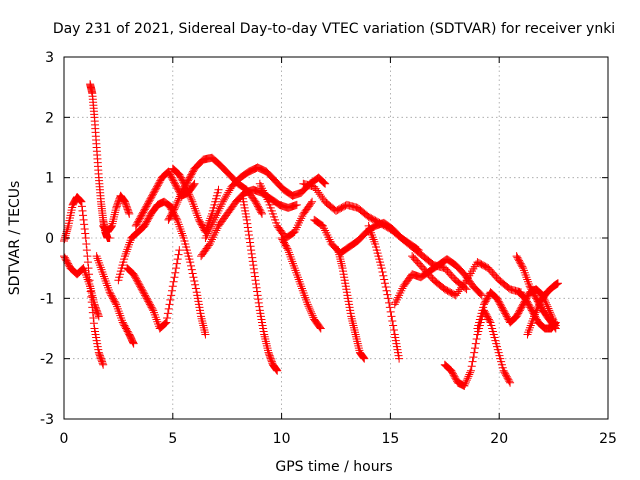 This screenshot has height=480, width=640. Describe the element at coordinates (47, 420) in the screenshot. I see `y-tick-label: -3` at that location.